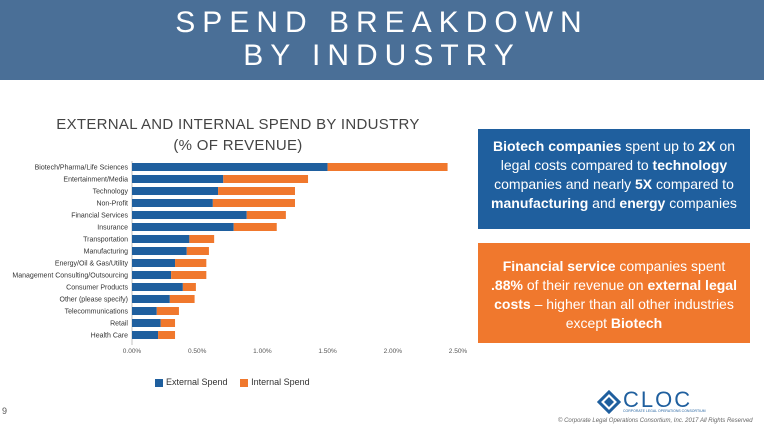  I want to click on chart-title-line1: EXTERNAL AND INTERNAL SPEND BY INDUSTRY, so click(238, 124).